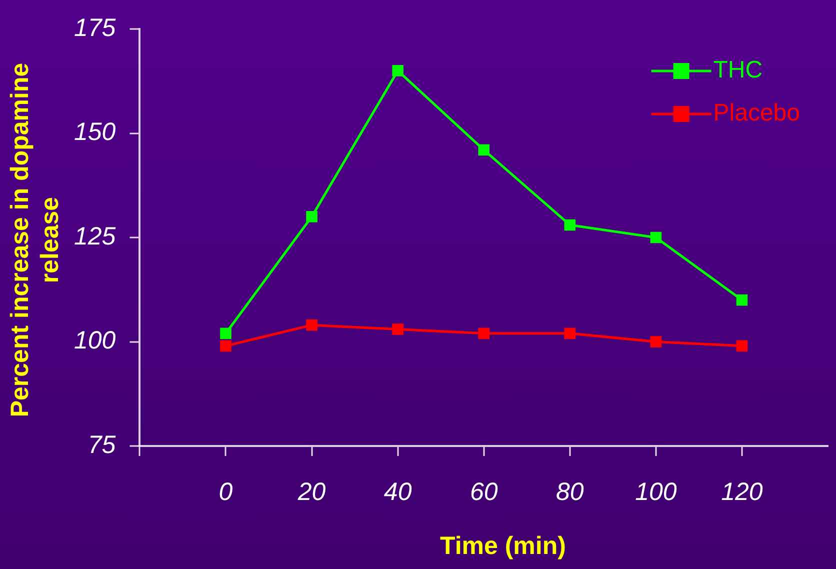  Describe the element at coordinates (742, 492) in the screenshot. I see `x-tick-label: 120` at that location.